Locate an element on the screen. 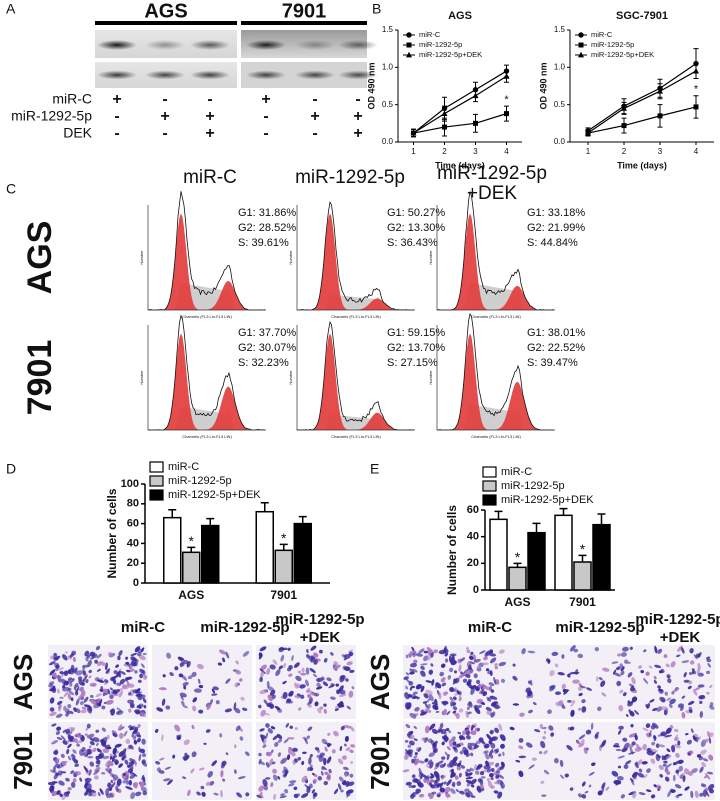 The height and width of the screenshot is (801, 720). bar is located at coordinates (172, 550).